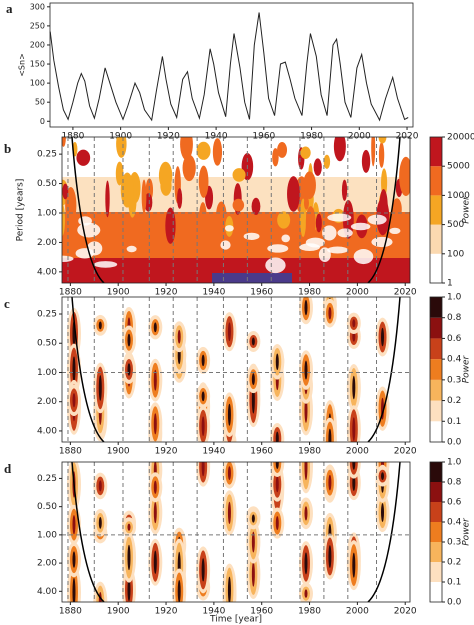 Image resolution: width=474 pixels, height=625 pixels. Describe the element at coordinates (37, 64) in the screenshot. I see `y-tick-label: 150` at that location.